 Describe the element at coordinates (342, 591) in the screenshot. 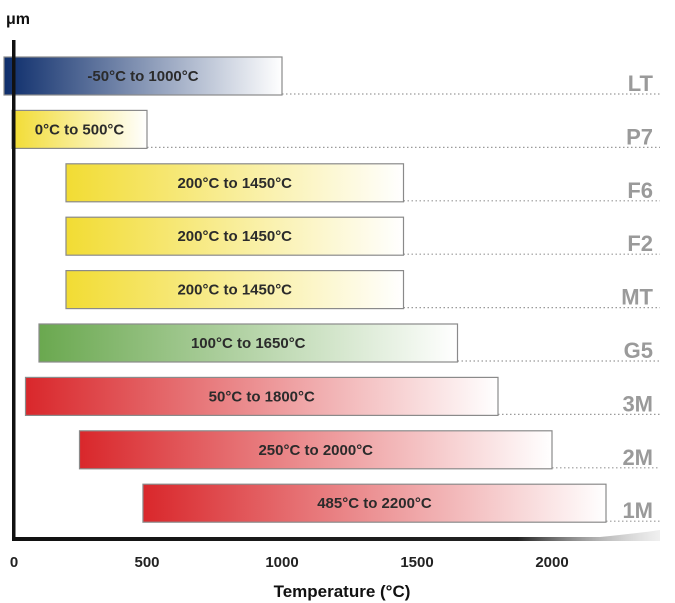

I see `x-axis-title: Temperature (°C)` at that location.